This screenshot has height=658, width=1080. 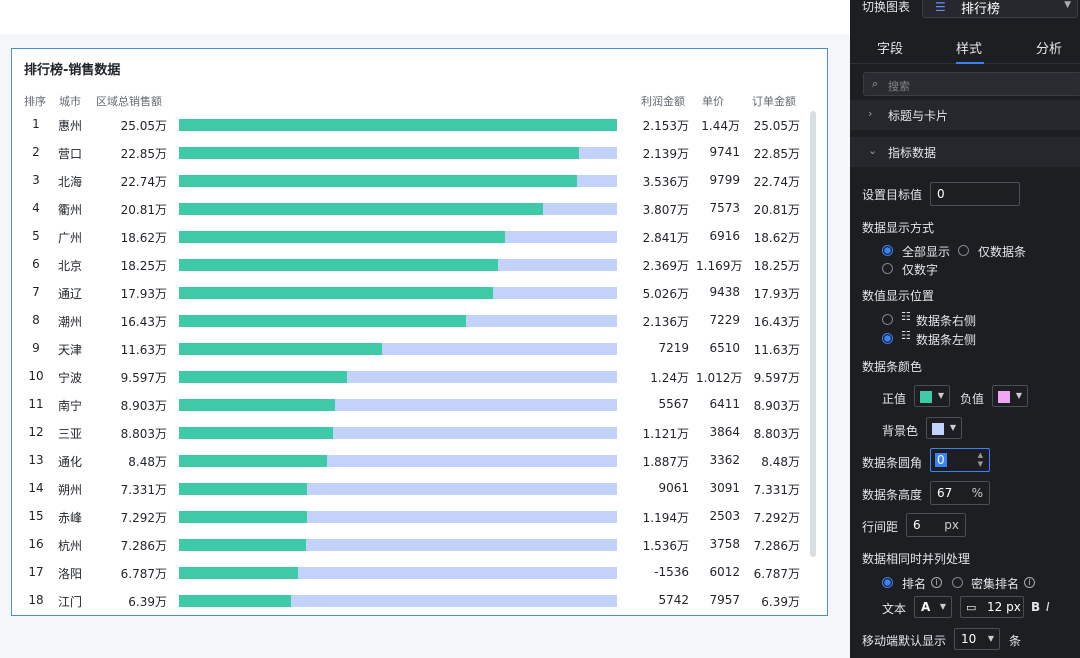 I want to click on price-cell: 7229, so click(x=724, y=320).